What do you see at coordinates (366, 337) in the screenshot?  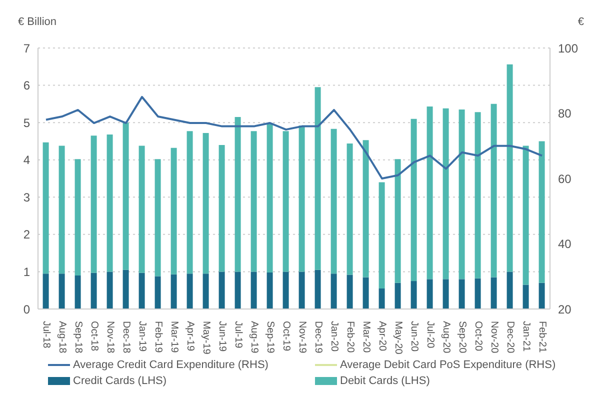 I see `x-tick-label: Mar-20` at bounding box center [366, 337].